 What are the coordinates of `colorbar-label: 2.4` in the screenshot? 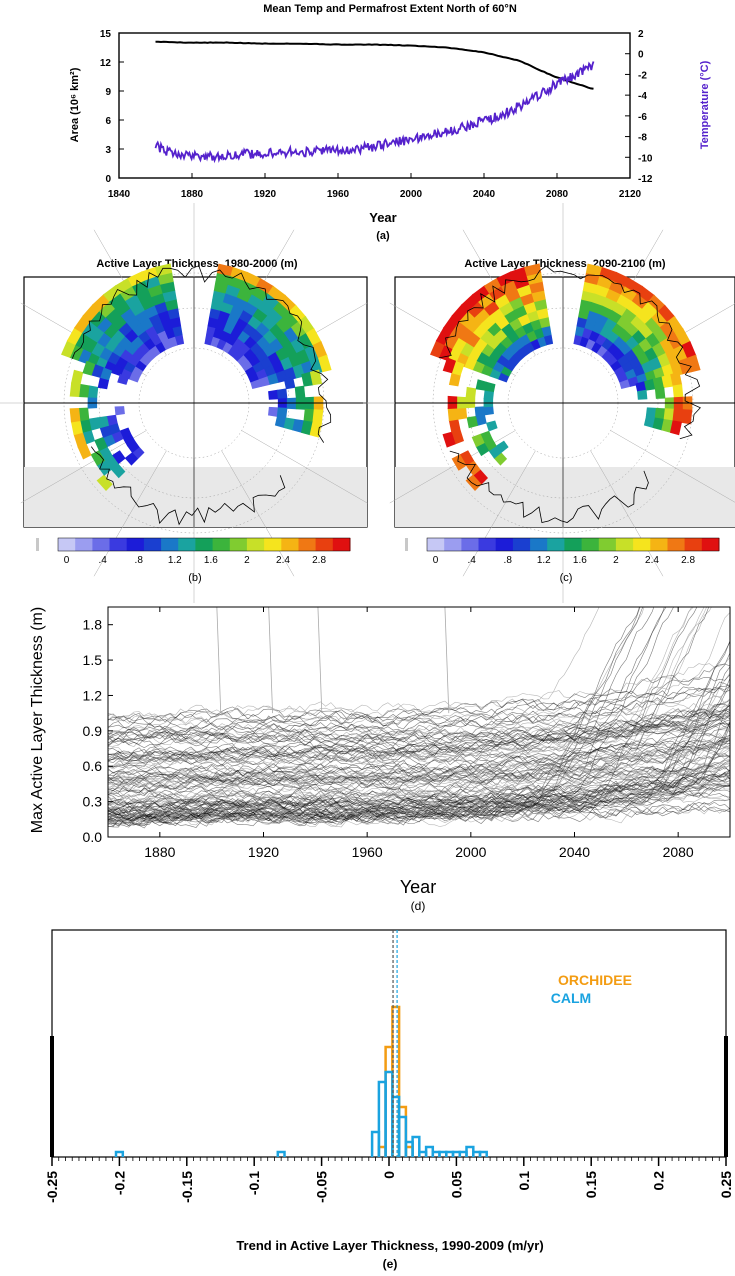 It's located at (283, 560).